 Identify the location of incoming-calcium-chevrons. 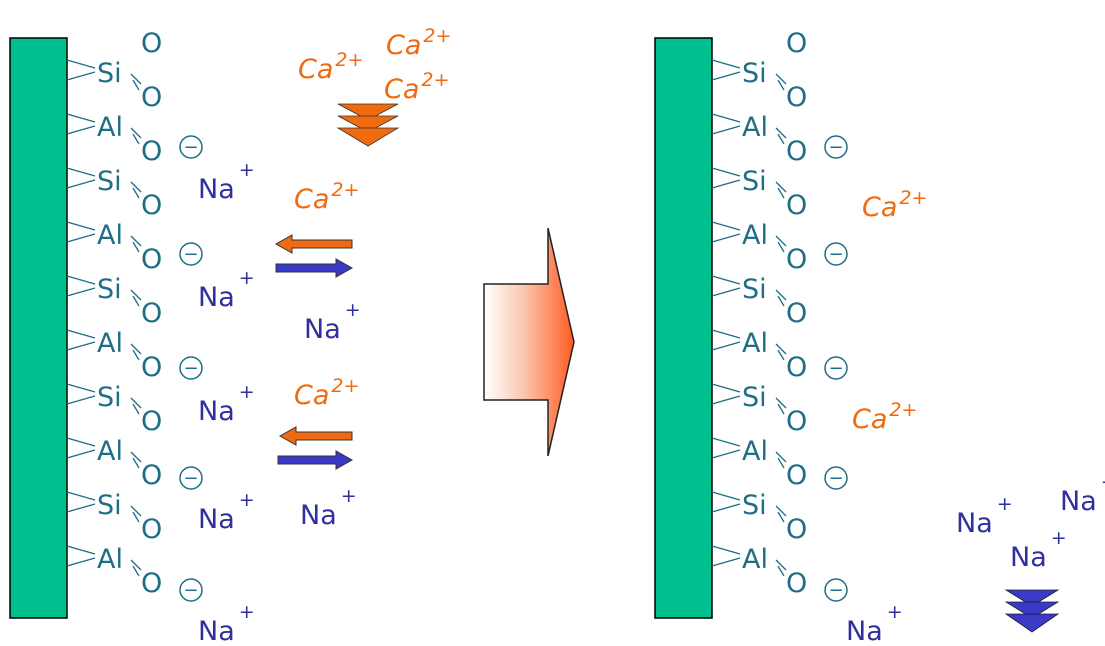
(368, 125).